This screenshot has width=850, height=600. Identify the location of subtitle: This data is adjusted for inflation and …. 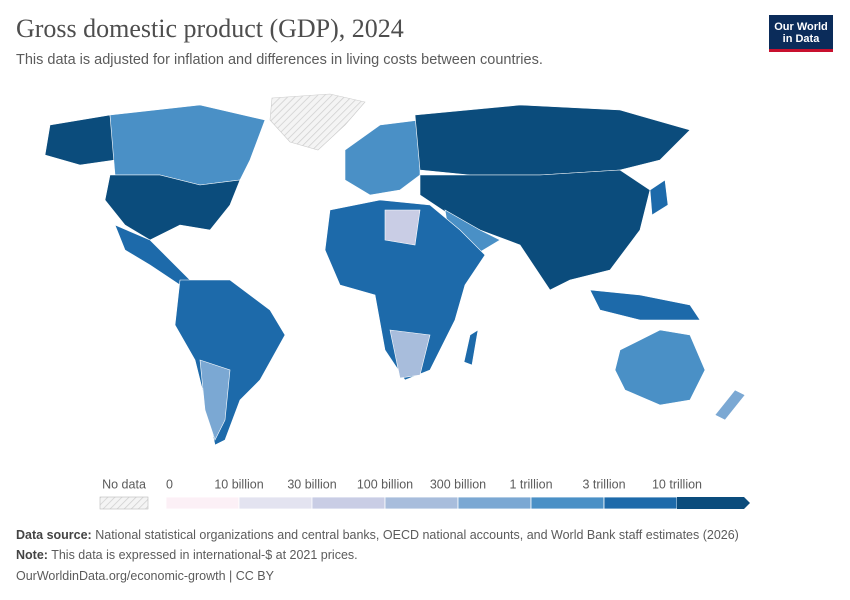
(279, 60).